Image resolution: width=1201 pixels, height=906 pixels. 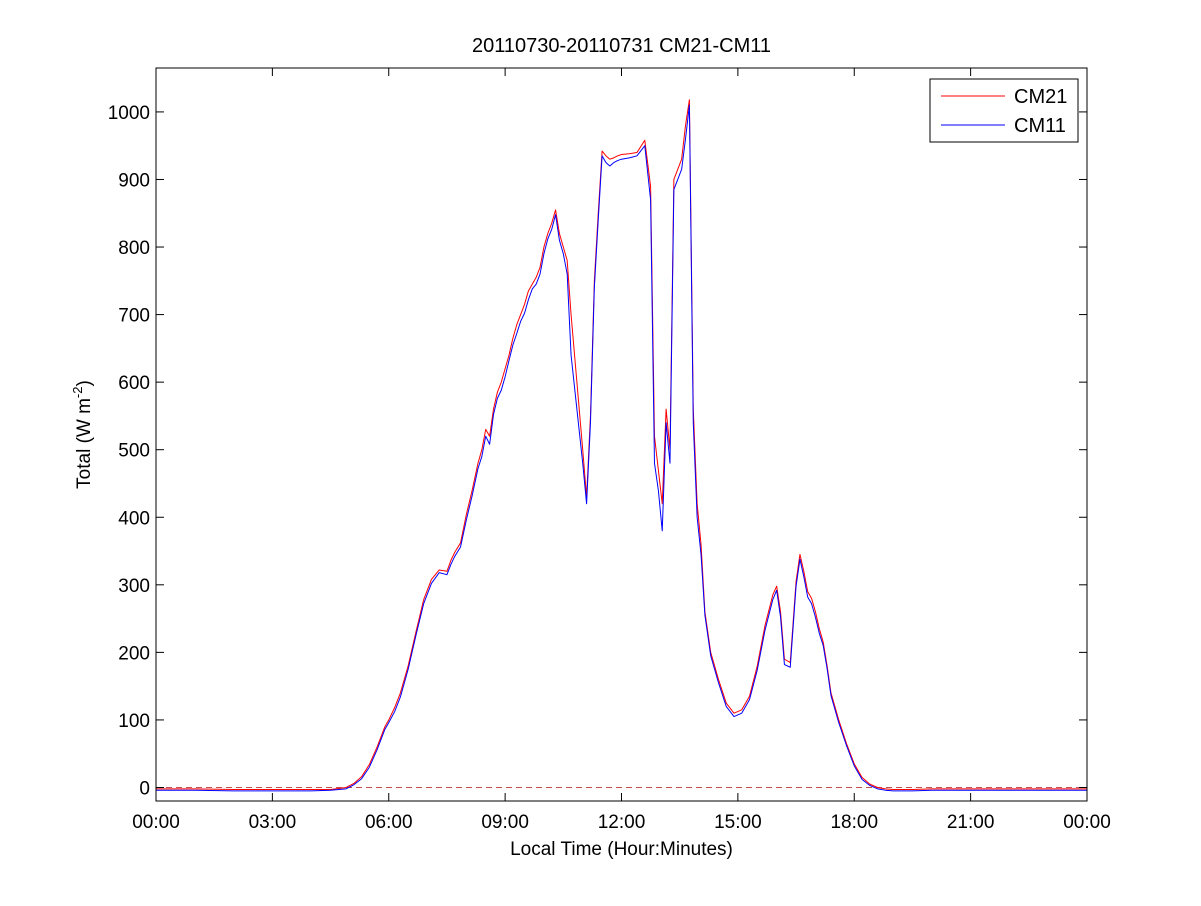 I want to click on y-axis-label-exponent: -2, so click(x=77, y=392).